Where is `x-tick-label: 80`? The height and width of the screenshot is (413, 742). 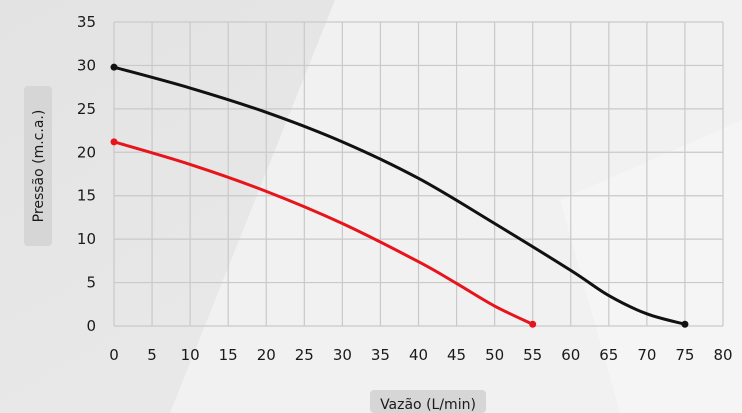 x-tick-label: 80 is located at coordinates (722, 355).